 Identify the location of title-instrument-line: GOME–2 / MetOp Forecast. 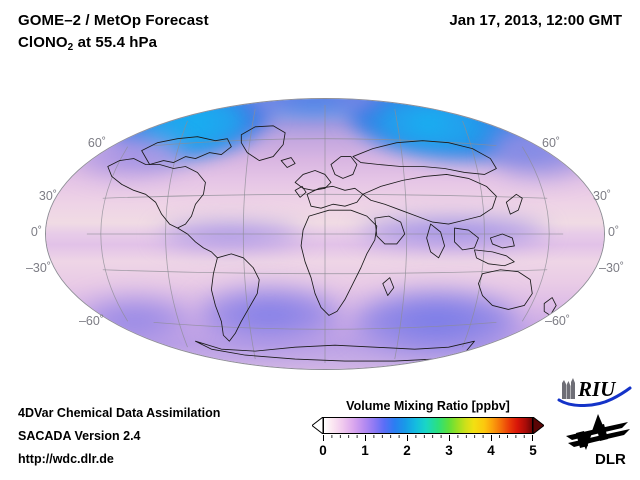
(113, 20).